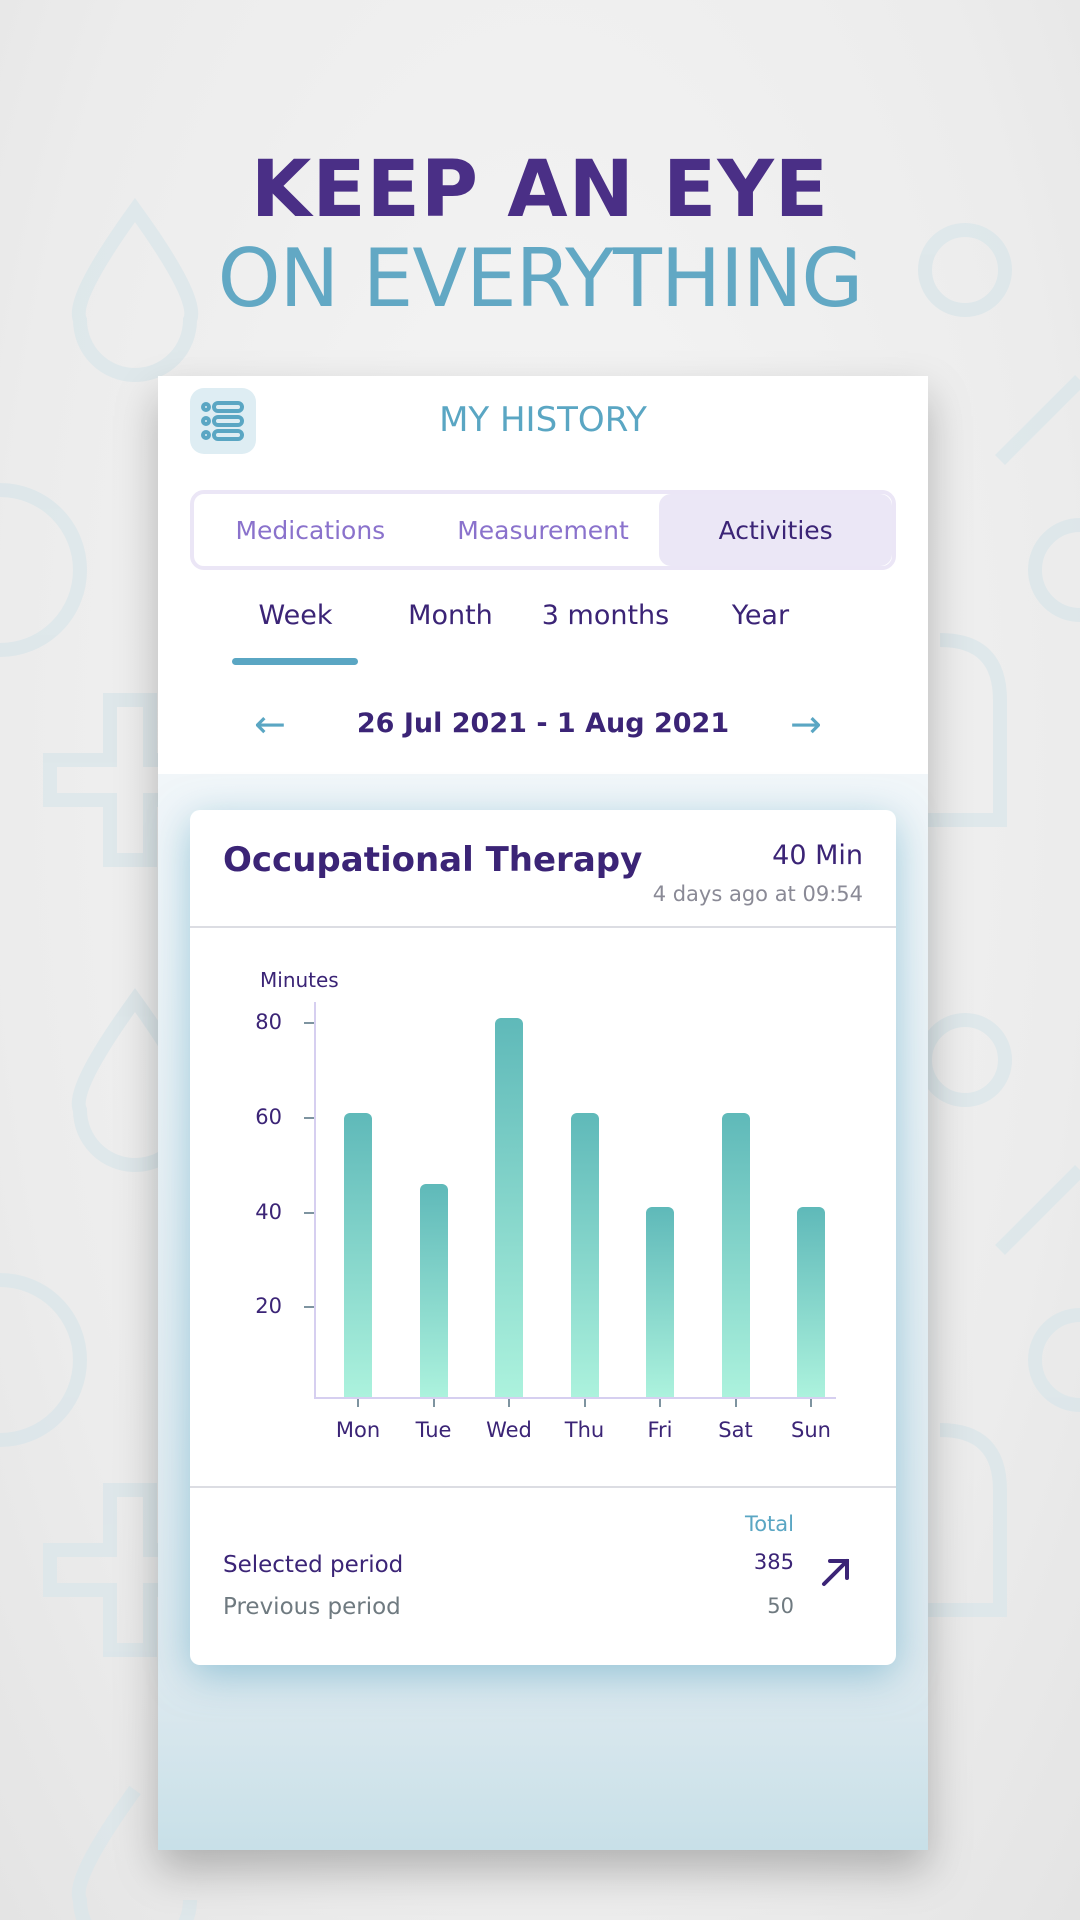  Describe the element at coordinates (605, 615) in the screenshot. I see `period-3-months: 3 months` at that location.